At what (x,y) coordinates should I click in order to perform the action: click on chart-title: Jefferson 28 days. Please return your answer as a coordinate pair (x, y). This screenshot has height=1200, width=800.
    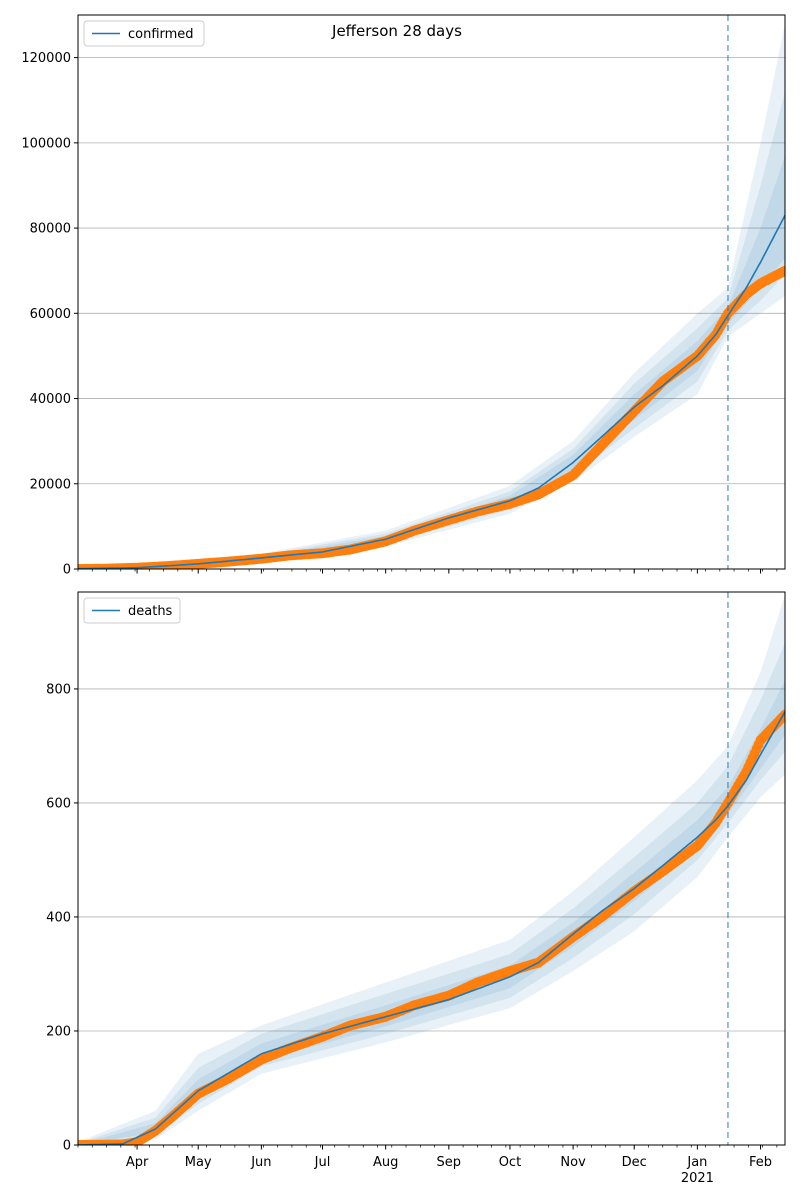
    Looking at the image, I should click on (396, 31).